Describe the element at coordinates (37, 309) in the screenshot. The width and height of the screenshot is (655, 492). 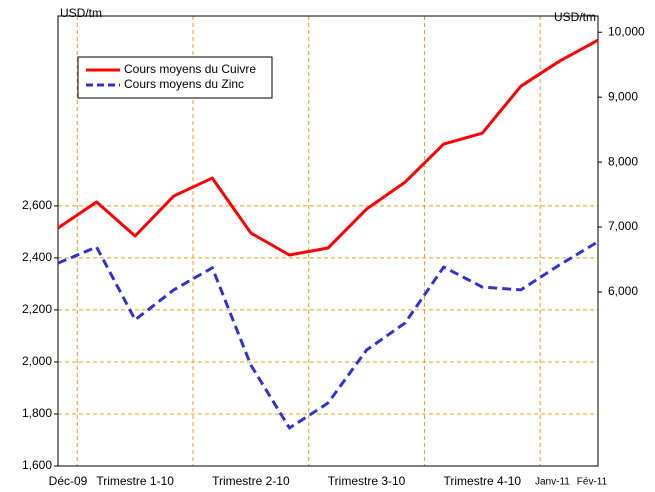
I see `y-tick-label: 2,200` at that location.